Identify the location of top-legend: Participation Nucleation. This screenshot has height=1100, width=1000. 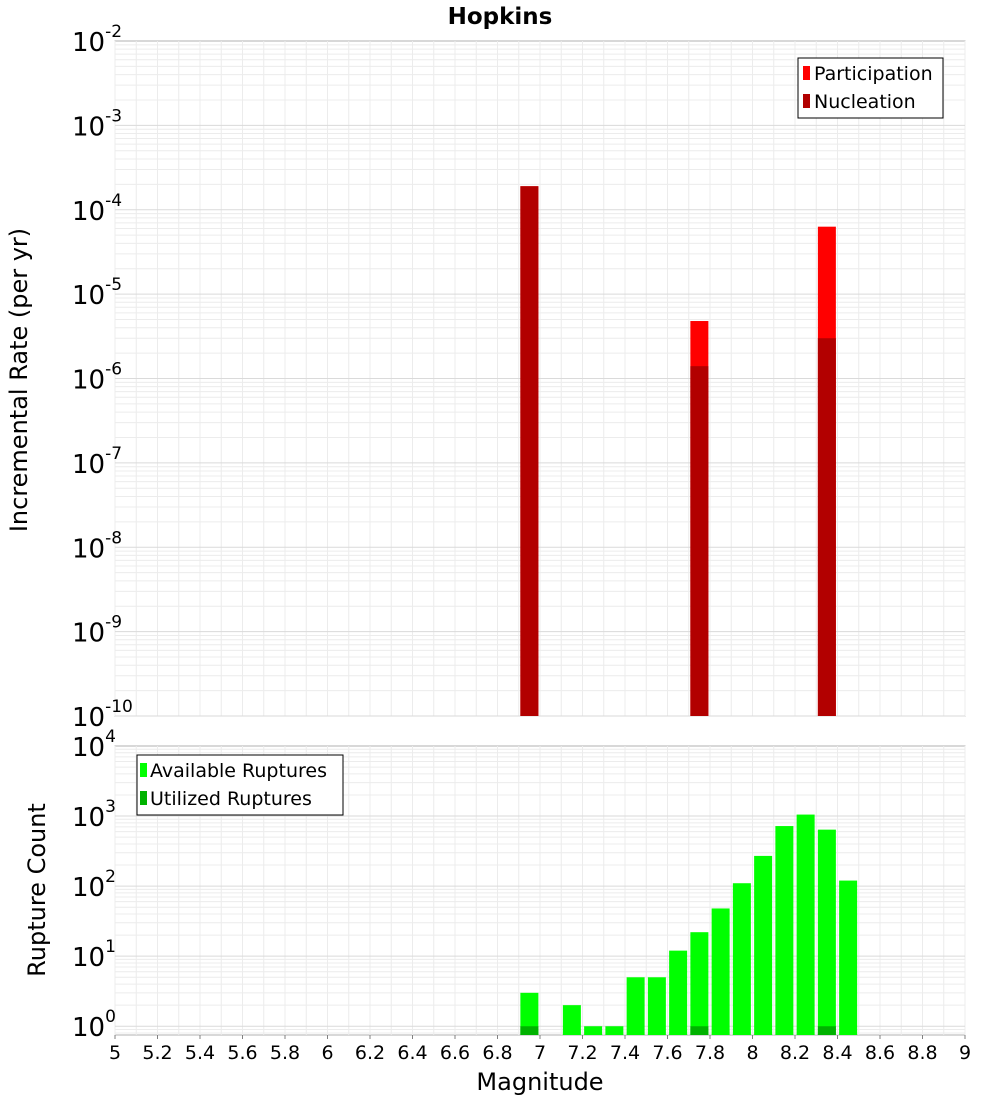
(870, 88).